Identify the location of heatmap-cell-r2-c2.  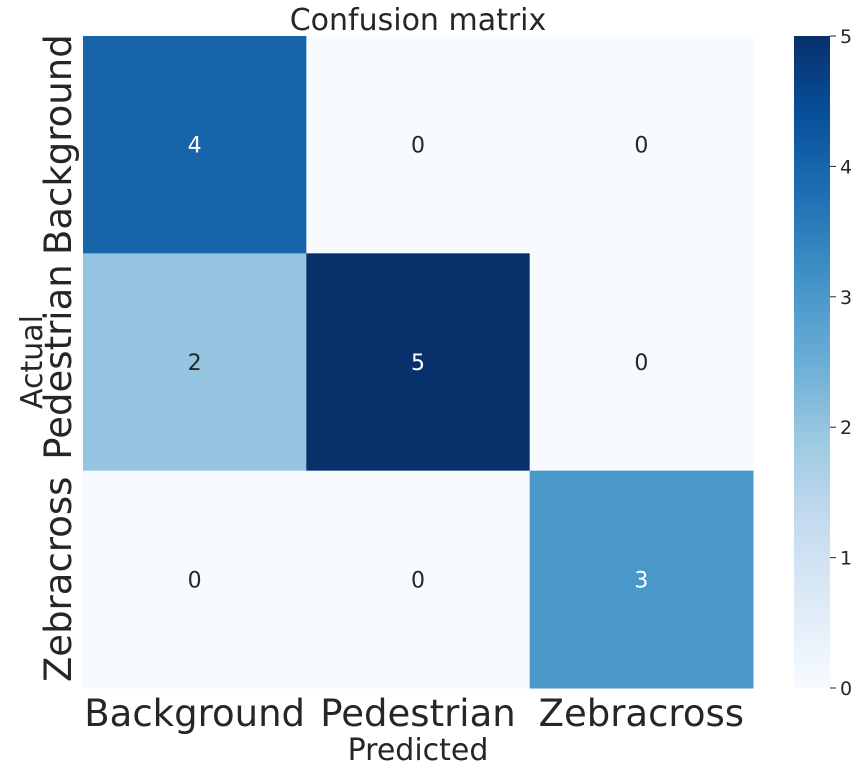
(641, 579).